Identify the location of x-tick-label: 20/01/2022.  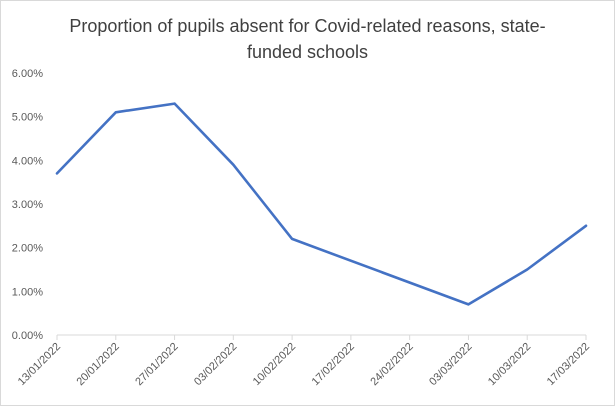
(97, 364).